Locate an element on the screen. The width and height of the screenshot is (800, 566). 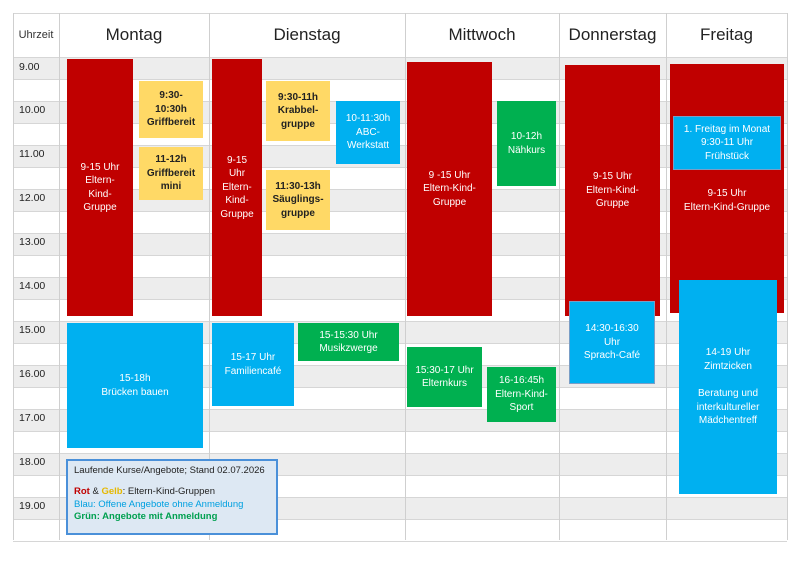
grid-top-line is located at coordinates (400, 13).